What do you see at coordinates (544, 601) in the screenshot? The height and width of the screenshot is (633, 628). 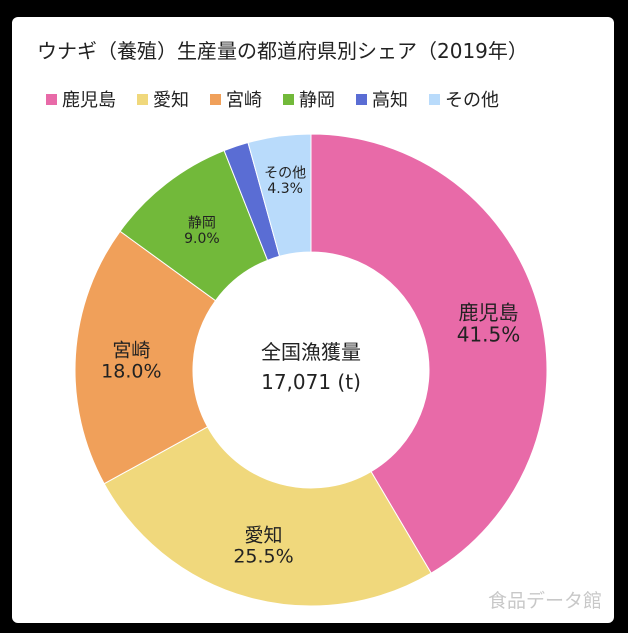 I see `watermark: 食品データ館` at bounding box center [544, 601].